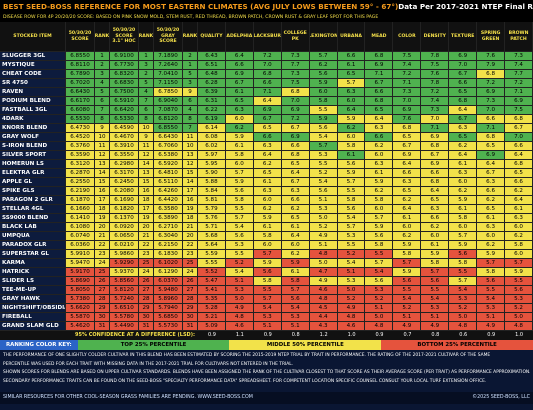 This screenshot has width=533, height=410. What do you see at coordinates (102, 65) in the screenshot?
I see `cell-value: 2` at bounding box center [102, 65].